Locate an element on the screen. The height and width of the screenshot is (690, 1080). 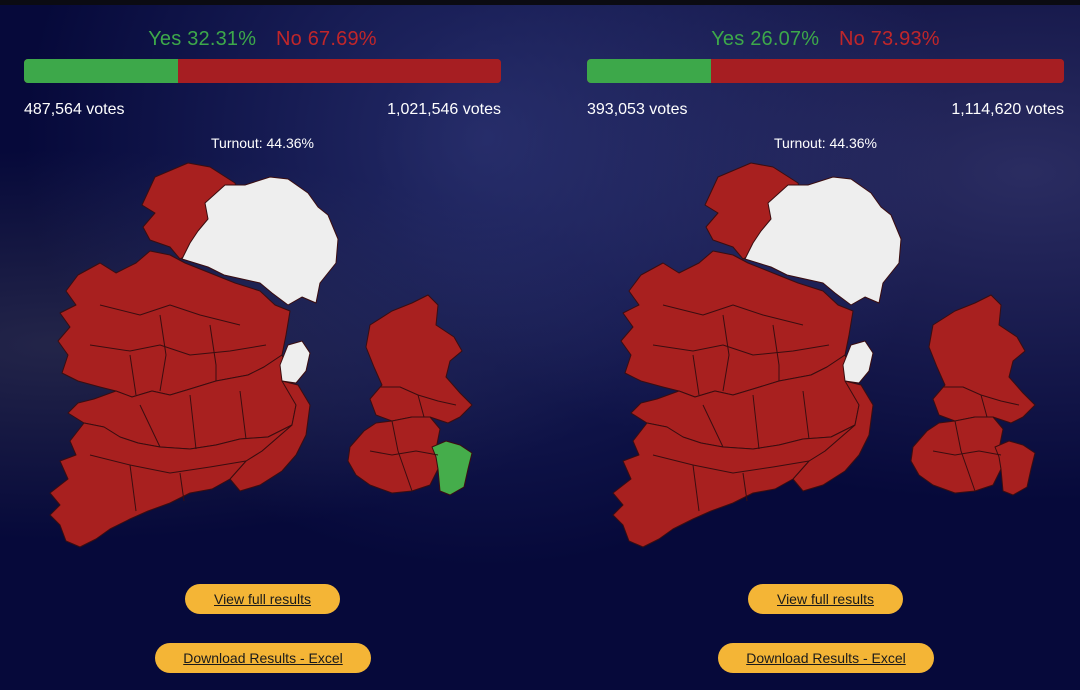
percentage-row: Yes 26.07% No 73.93% is located at coordinates (825, 39).